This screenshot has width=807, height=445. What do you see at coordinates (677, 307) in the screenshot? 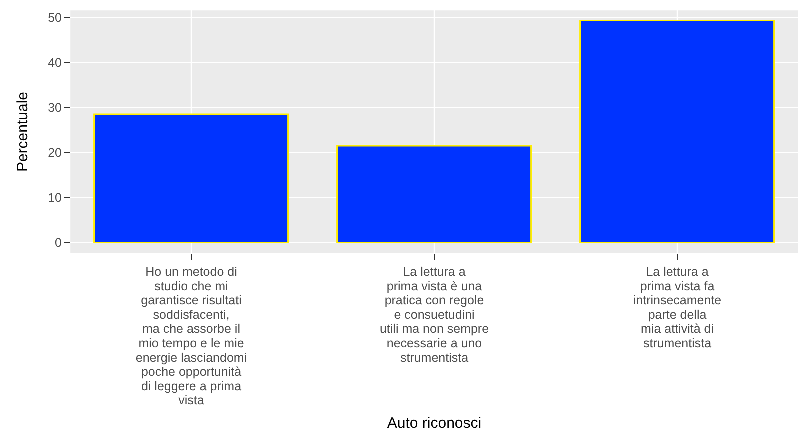
I see `x-tick-label: La lettura a prima vista fa intrinsecamente parte della mia attività di strumentista` at bounding box center [677, 307].